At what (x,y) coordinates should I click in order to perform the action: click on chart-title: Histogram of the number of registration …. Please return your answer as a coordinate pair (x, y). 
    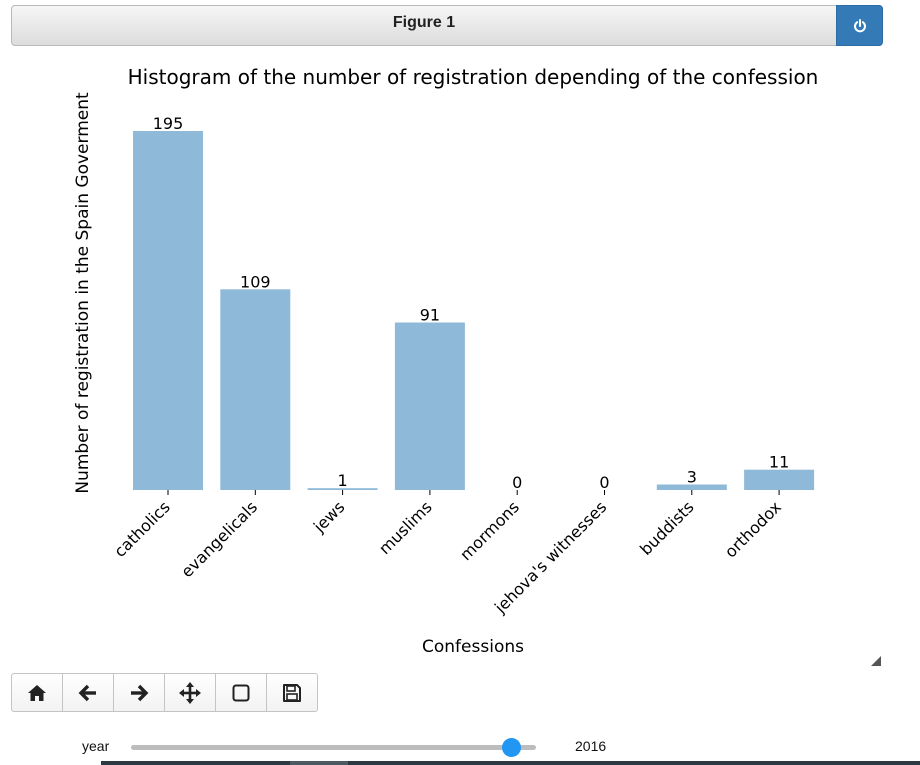
    Looking at the image, I should click on (473, 77).